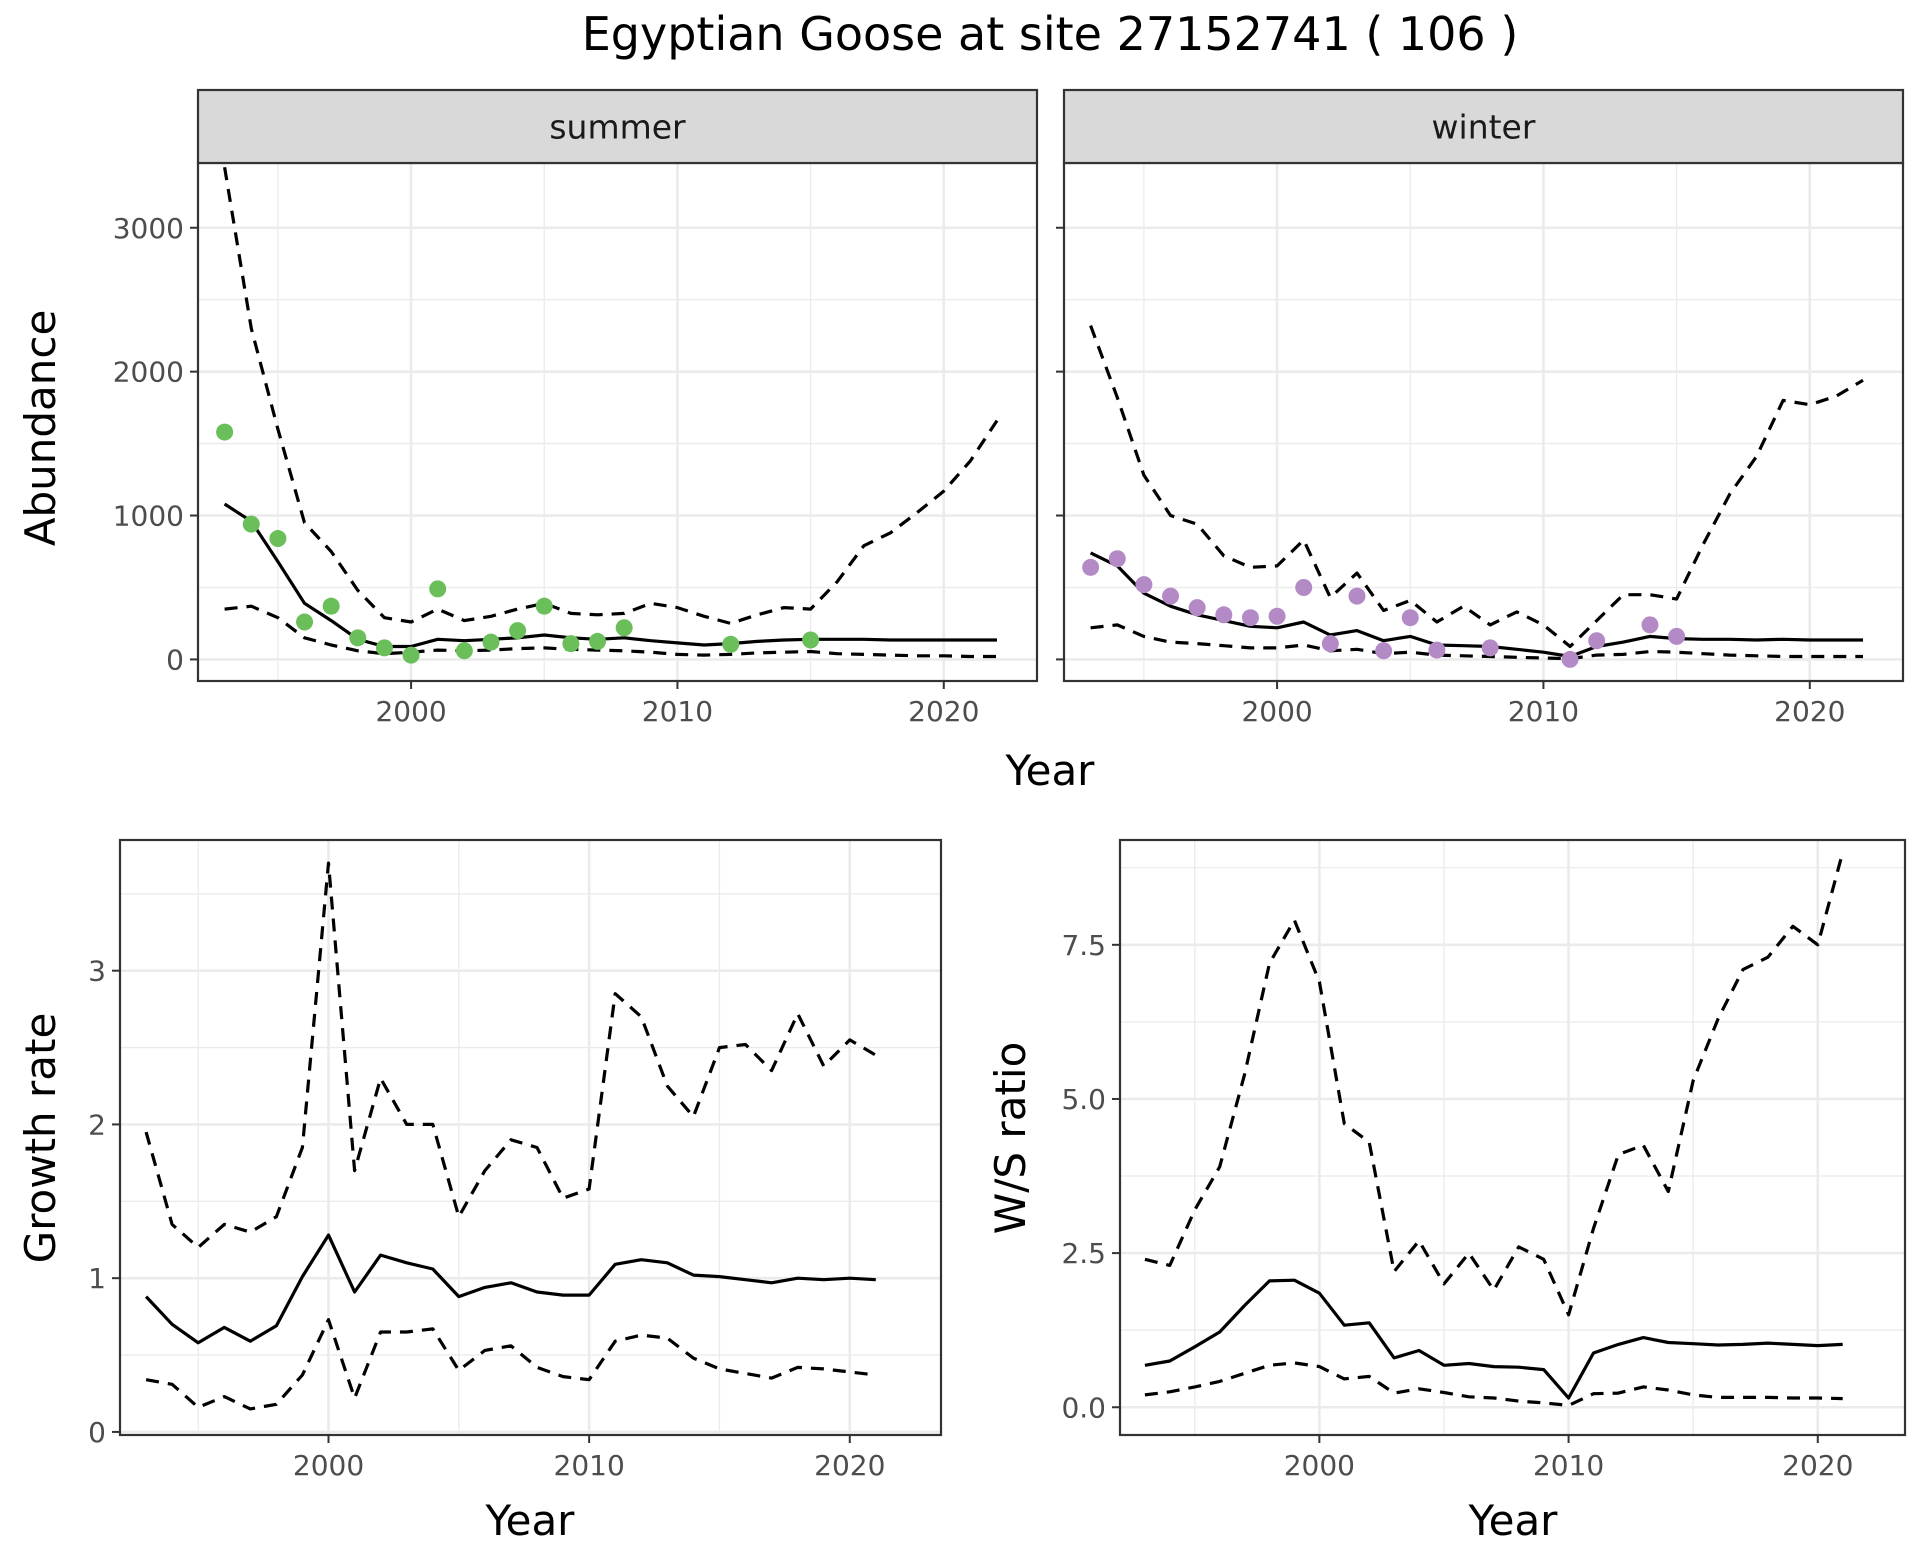 The width and height of the screenshot is (1920, 1560). Describe the element at coordinates (1083, 945) in the screenshot. I see `y-tick-label: 7.5` at that location.